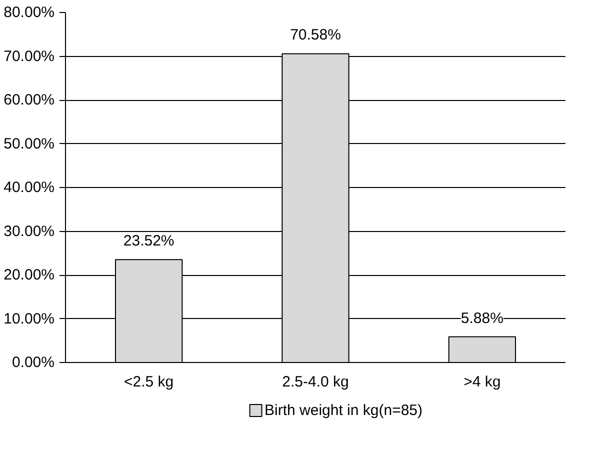 The height and width of the screenshot is (469, 596). What do you see at coordinates (148, 241) in the screenshot?
I see `data-label: 23.52%` at bounding box center [148, 241].